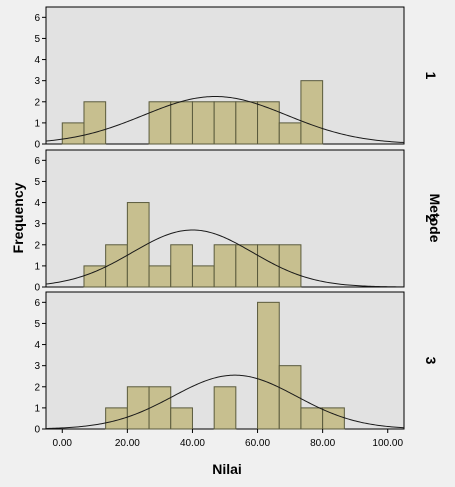 This screenshot has height=487, width=455. I want to click on x-tick-label: 0.00, so click(63, 443).